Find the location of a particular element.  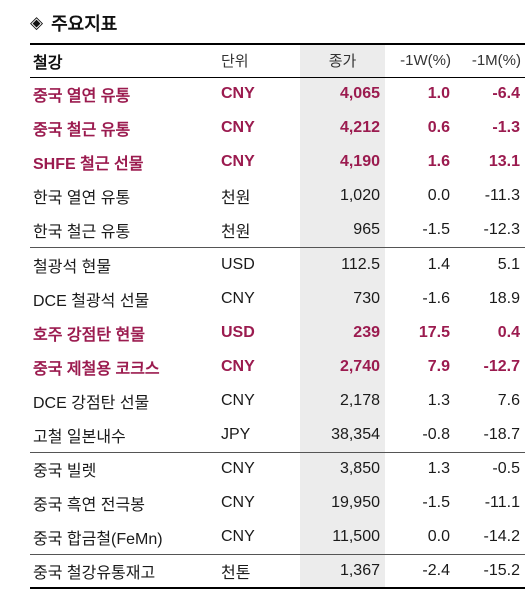

row-name: 고철 일본내수 is located at coordinates (79, 437).